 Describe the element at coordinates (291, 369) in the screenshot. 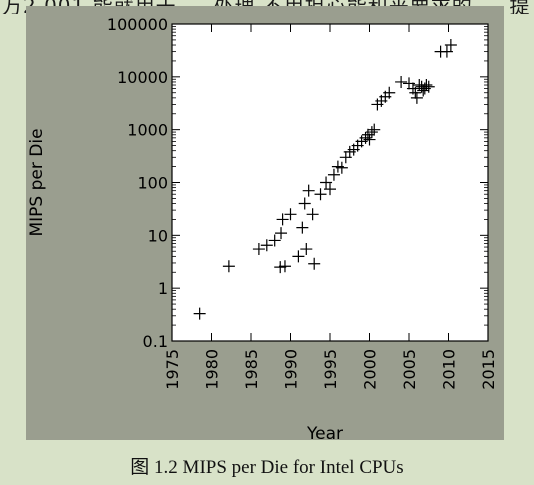

I see `x-tick-label: 1990` at that location.